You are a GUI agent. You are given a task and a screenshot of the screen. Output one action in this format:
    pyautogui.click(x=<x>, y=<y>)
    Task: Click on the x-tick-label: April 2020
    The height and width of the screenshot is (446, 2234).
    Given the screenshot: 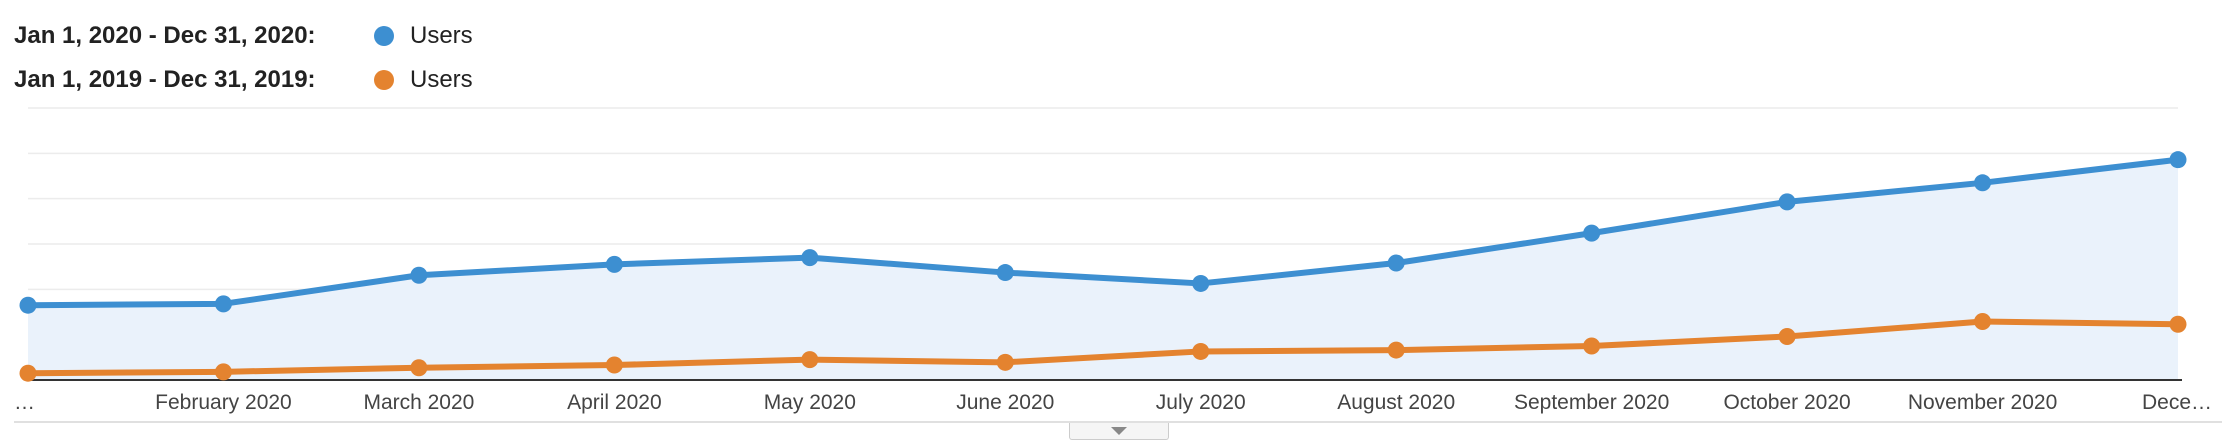 What is the action you would take?
    pyautogui.click(x=614, y=402)
    